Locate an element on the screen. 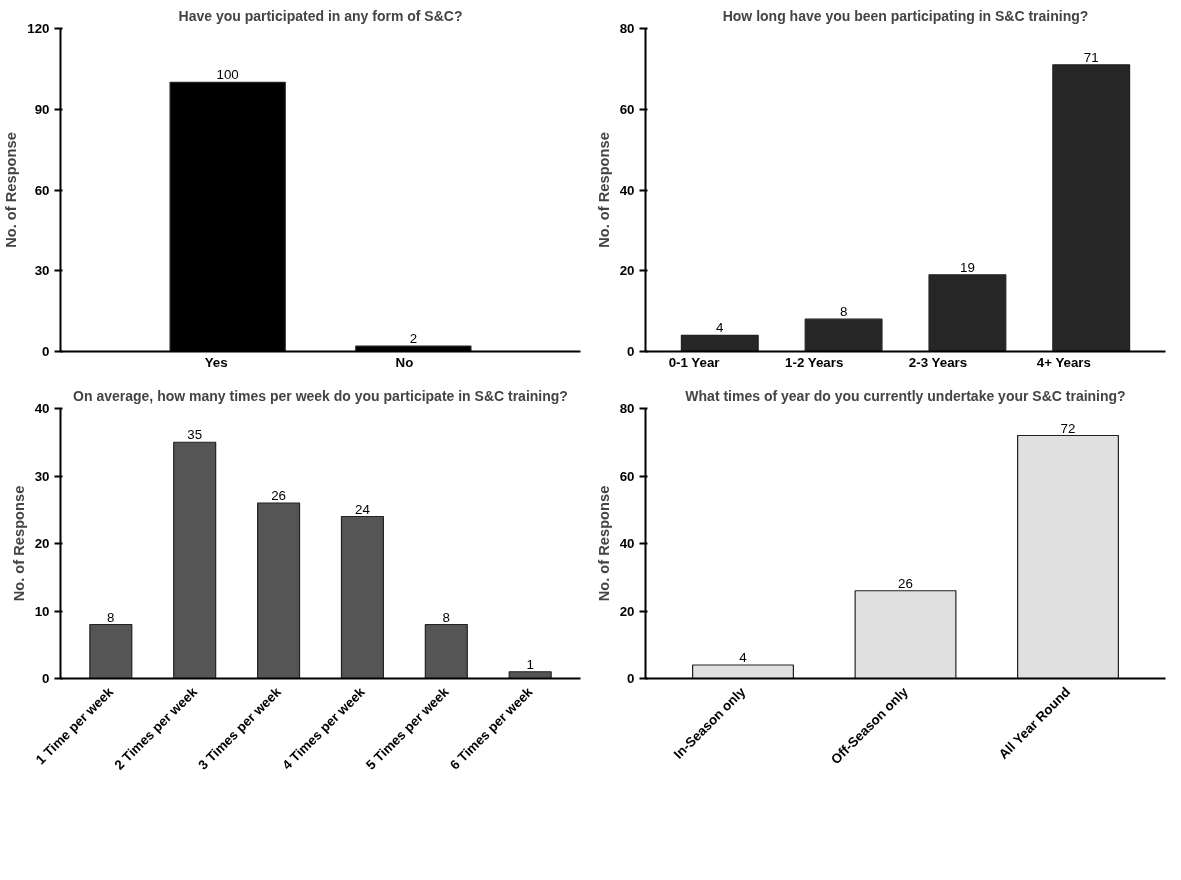  data-label: 35 is located at coordinates (195, 435).